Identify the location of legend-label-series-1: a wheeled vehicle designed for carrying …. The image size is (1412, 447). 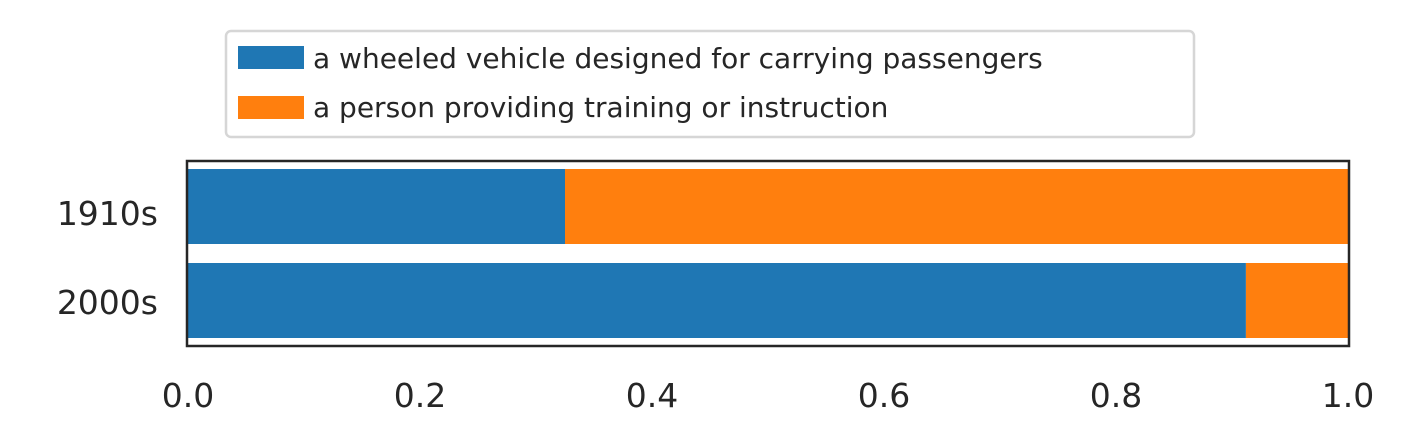
(678, 58).